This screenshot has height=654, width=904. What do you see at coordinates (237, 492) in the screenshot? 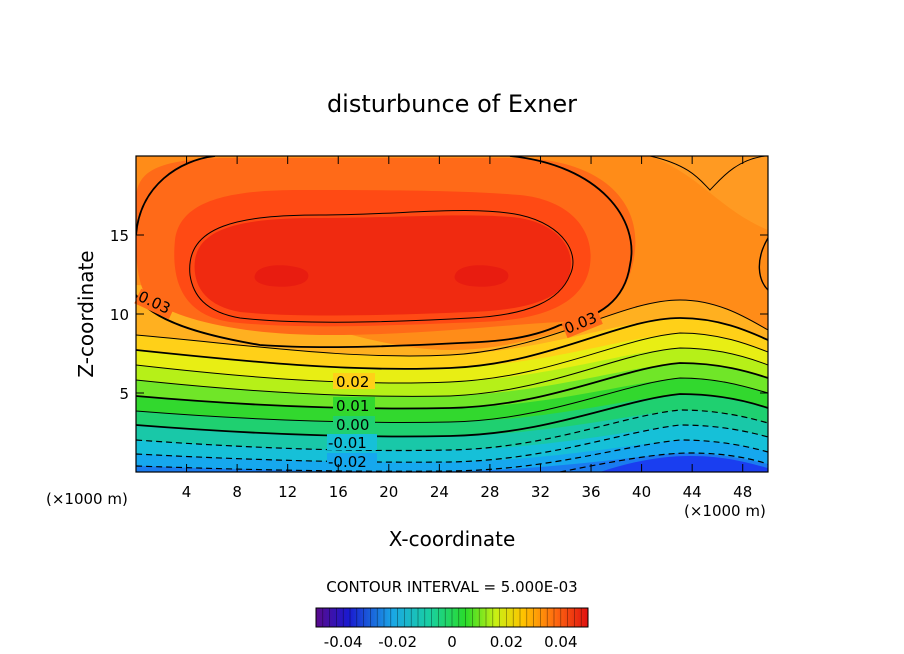
I see `x-tick-label-8: 8` at bounding box center [237, 492].